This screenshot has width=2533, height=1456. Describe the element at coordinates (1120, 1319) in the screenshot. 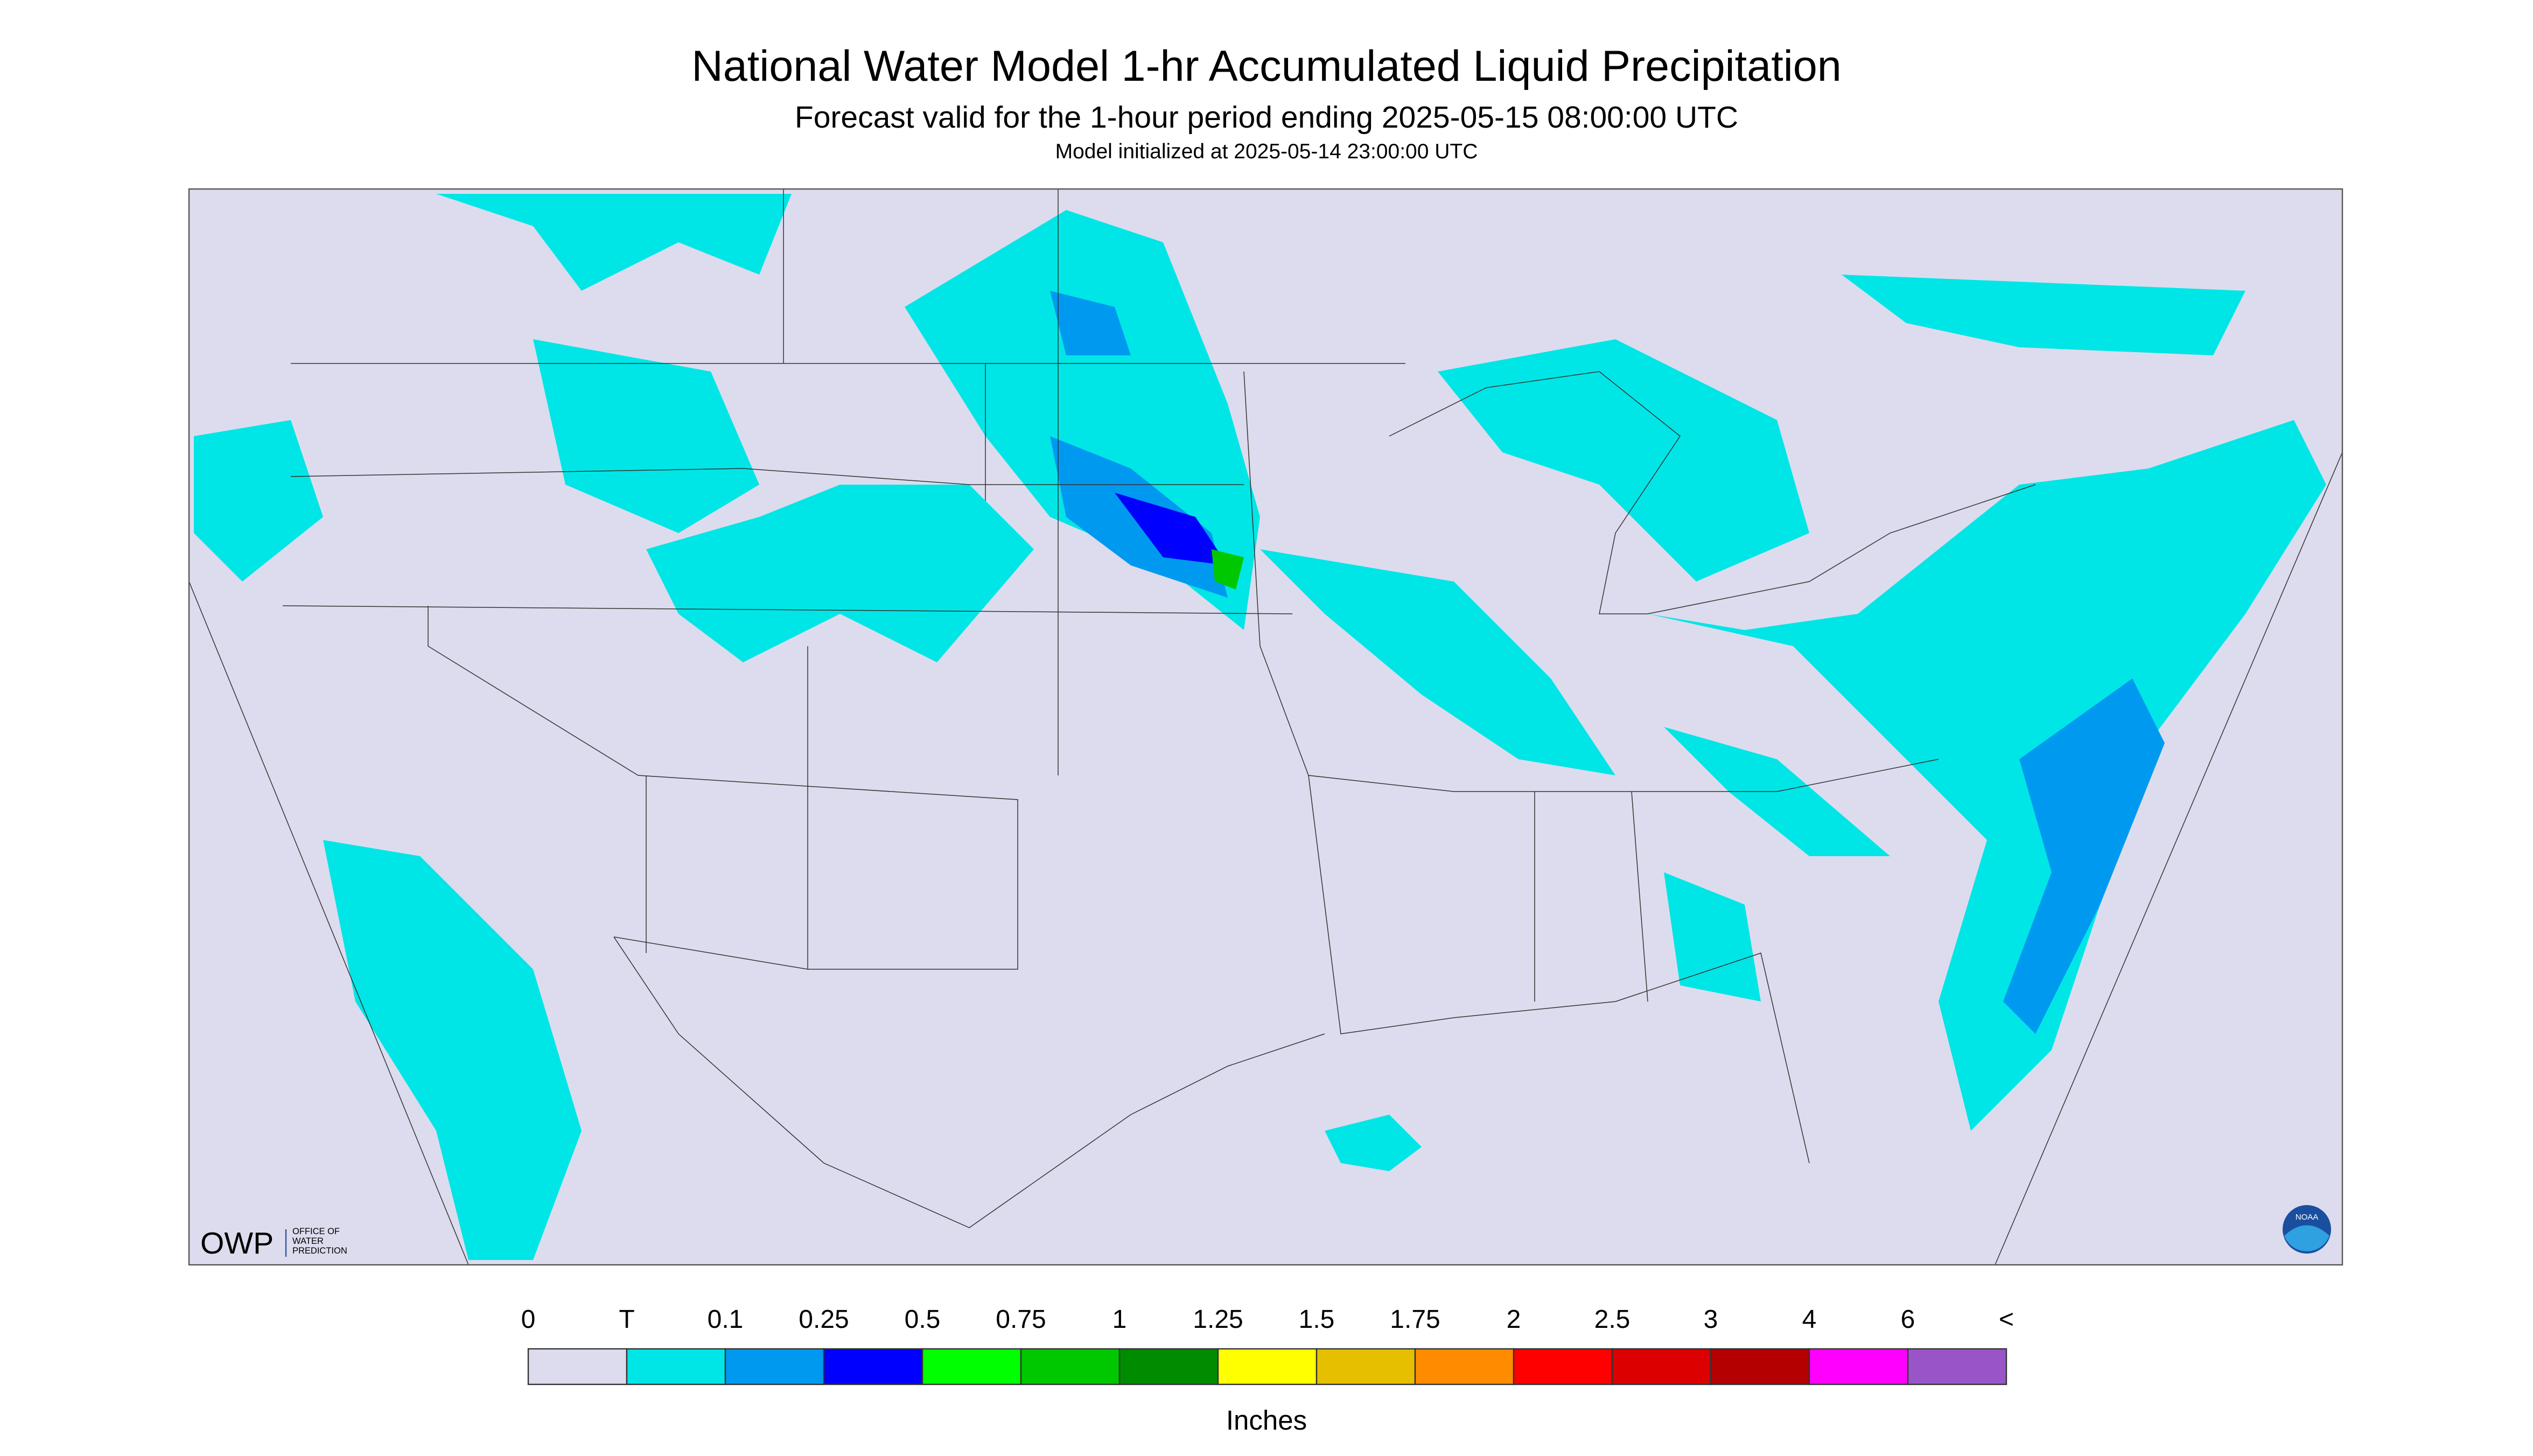

I see `legend-label: 1` at that location.